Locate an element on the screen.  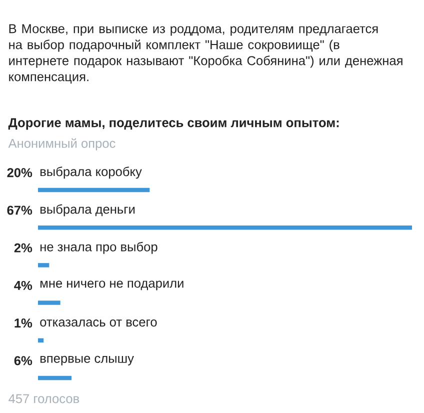
text: Анонимный опрос is located at coordinates (62, 144).